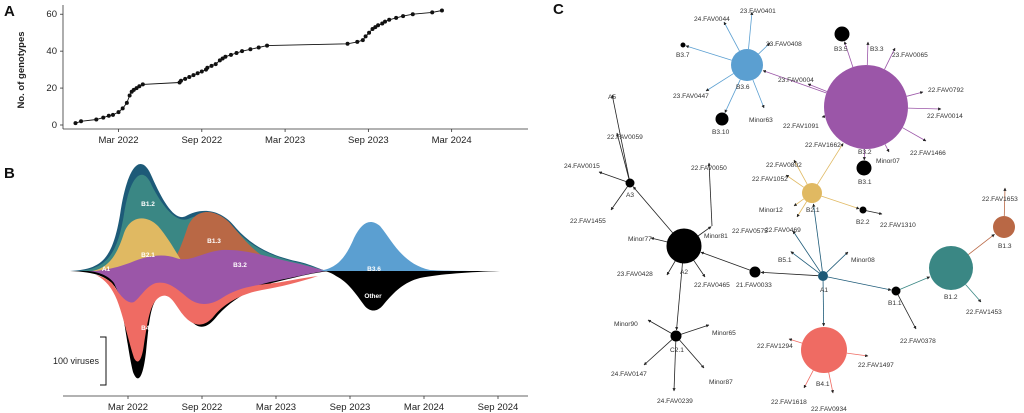  I want to click on stream-label-b3-2: B3.2, so click(240, 265).